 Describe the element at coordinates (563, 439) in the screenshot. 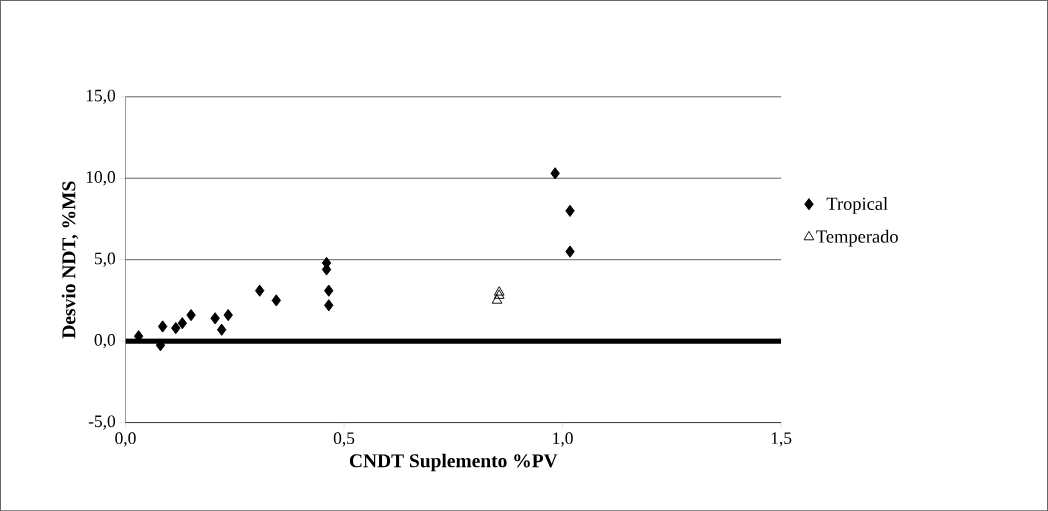

I see `x-tick-label: 1,0` at that location.